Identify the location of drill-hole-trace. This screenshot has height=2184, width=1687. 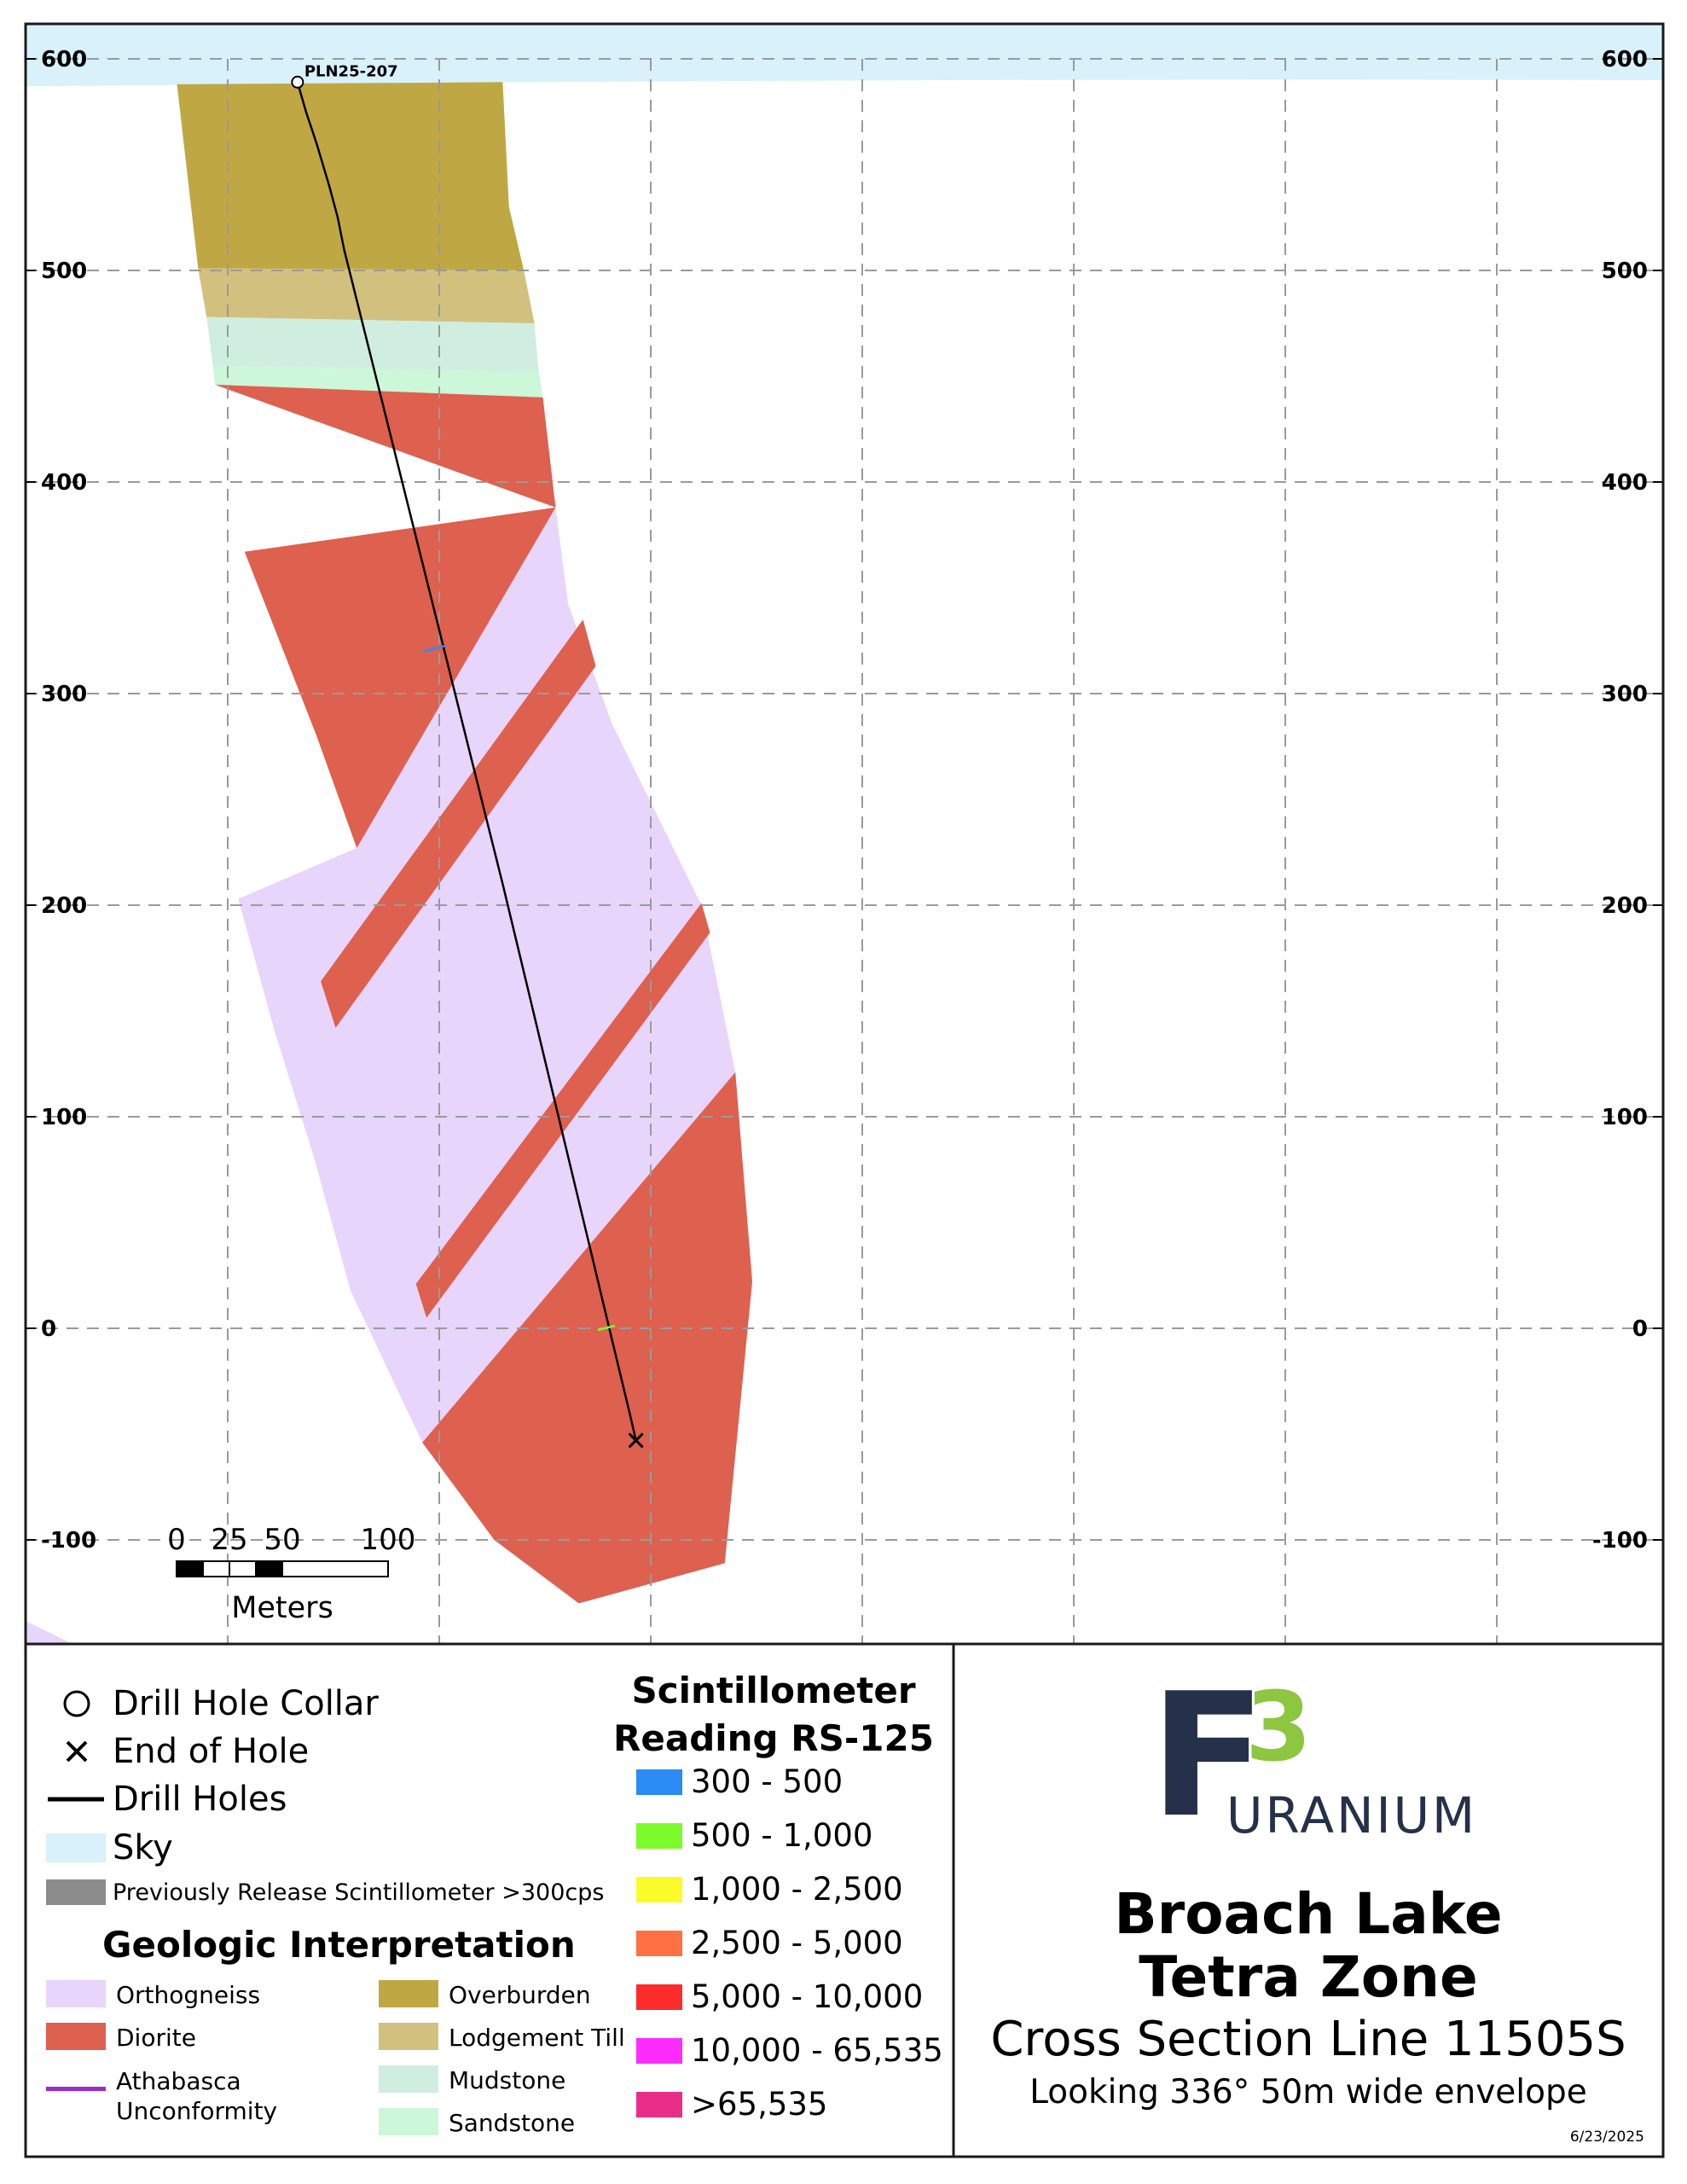
(467, 761).